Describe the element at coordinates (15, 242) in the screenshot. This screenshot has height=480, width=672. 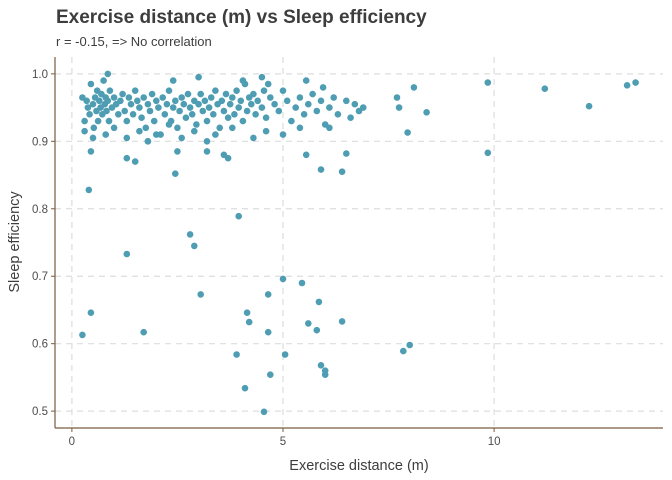
I see `y-axis-title: Sleep efficiency` at that location.